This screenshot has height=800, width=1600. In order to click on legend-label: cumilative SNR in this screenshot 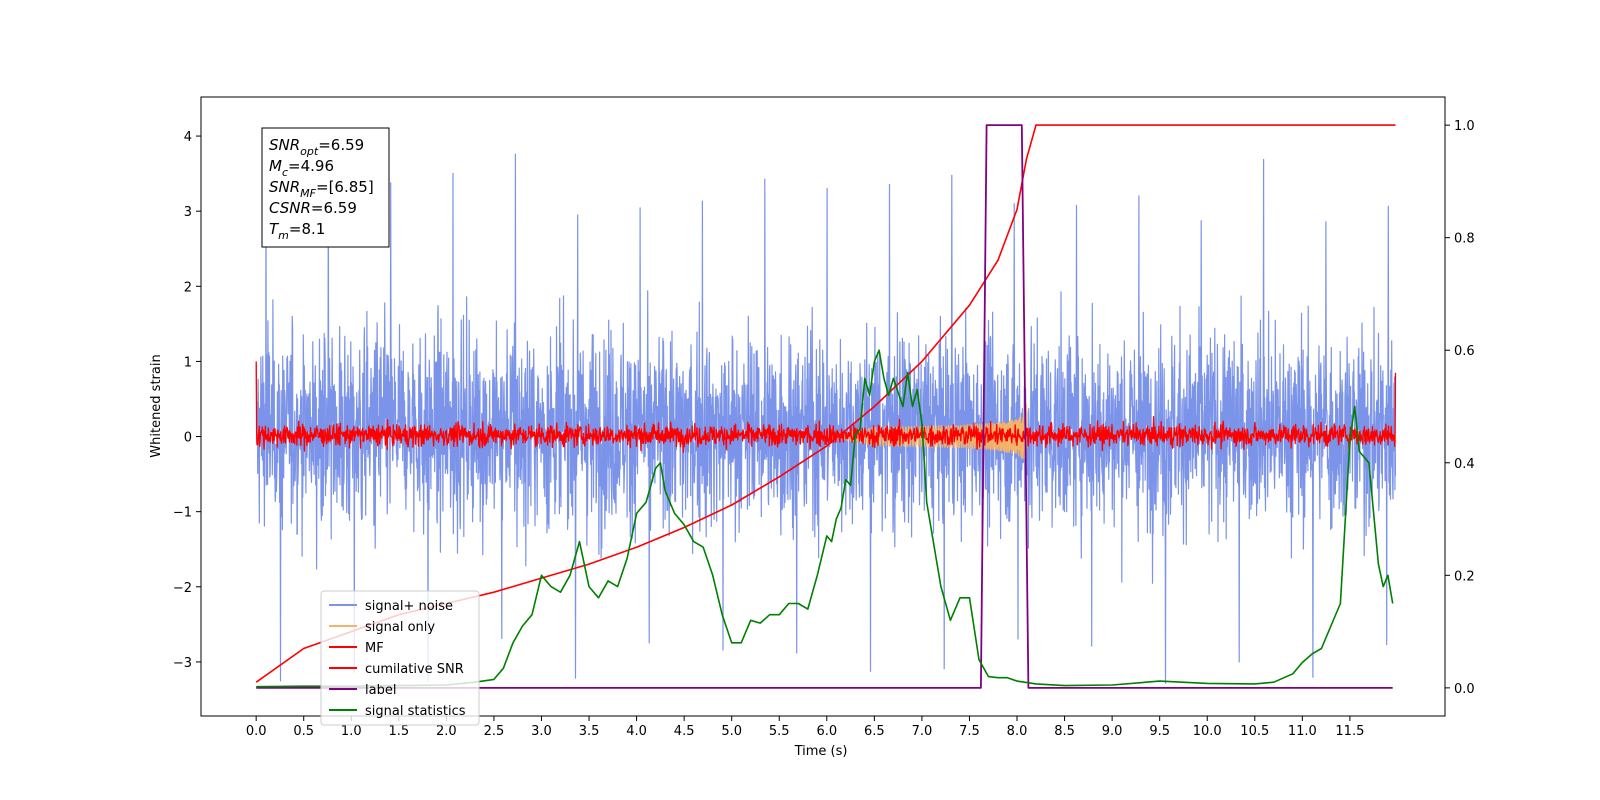, I will do `click(414, 669)`.